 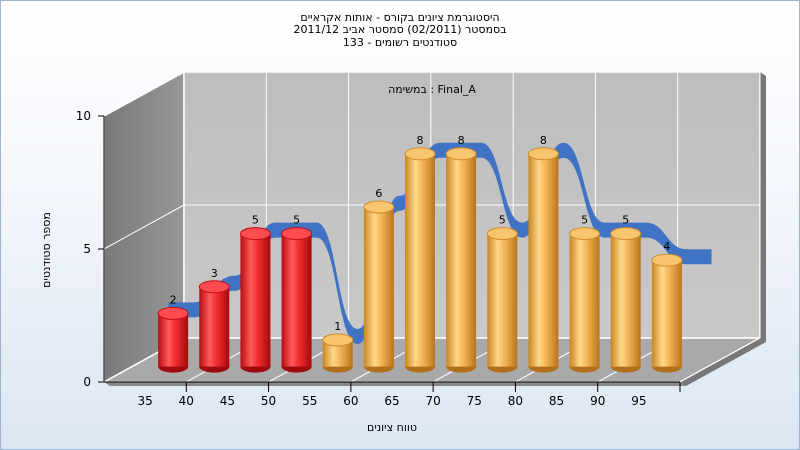 What do you see at coordinates (227, 401) in the screenshot?
I see `x-tick-label: 45` at bounding box center [227, 401].